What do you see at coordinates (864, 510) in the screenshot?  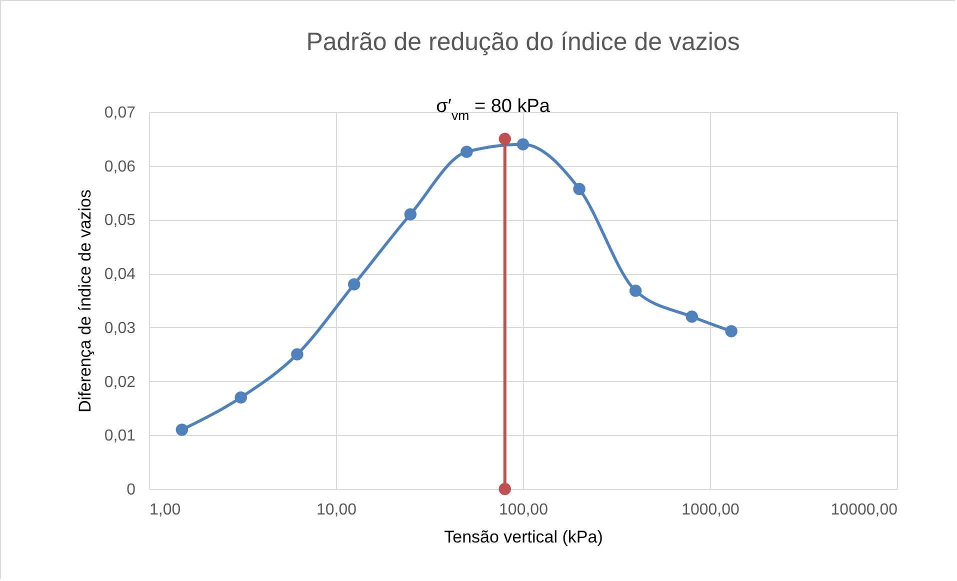 I see `x-tick-label: 10000,00` at bounding box center [864, 510].